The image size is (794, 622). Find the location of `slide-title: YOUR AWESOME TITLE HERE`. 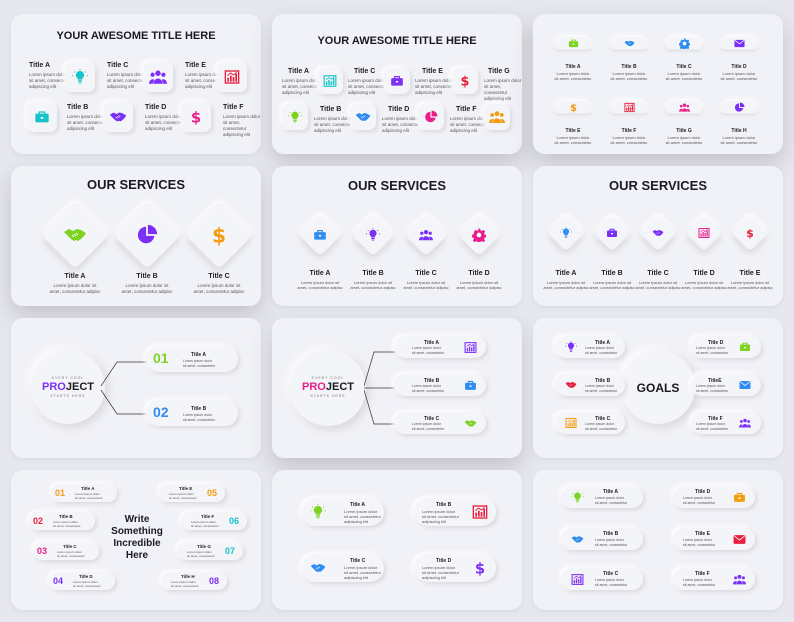

slide-title: YOUR AWESOME TITLE HERE is located at coordinates (397, 41).